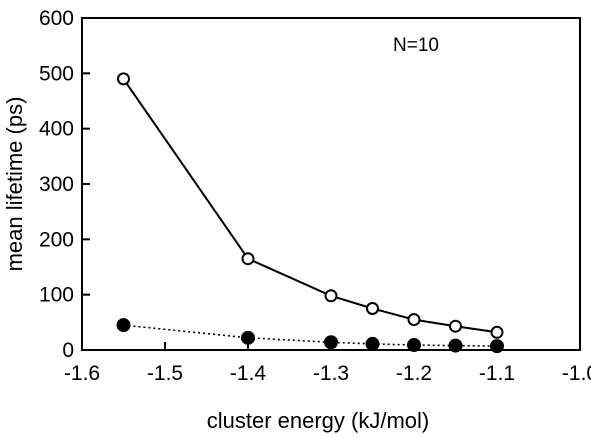 The image size is (591, 438). Describe the element at coordinates (56, 184) in the screenshot. I see `y-tick-label: 300` at that location.